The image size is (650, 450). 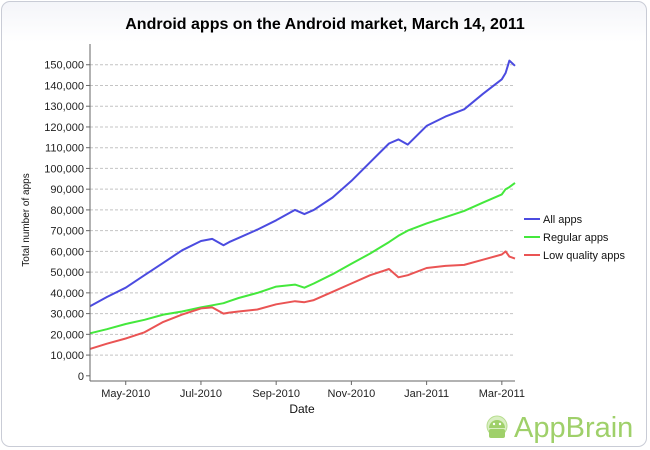 What do you see at coordinates (497, 426) in the screenshot?
I see `android-icon` at bounding box center [497, 426].